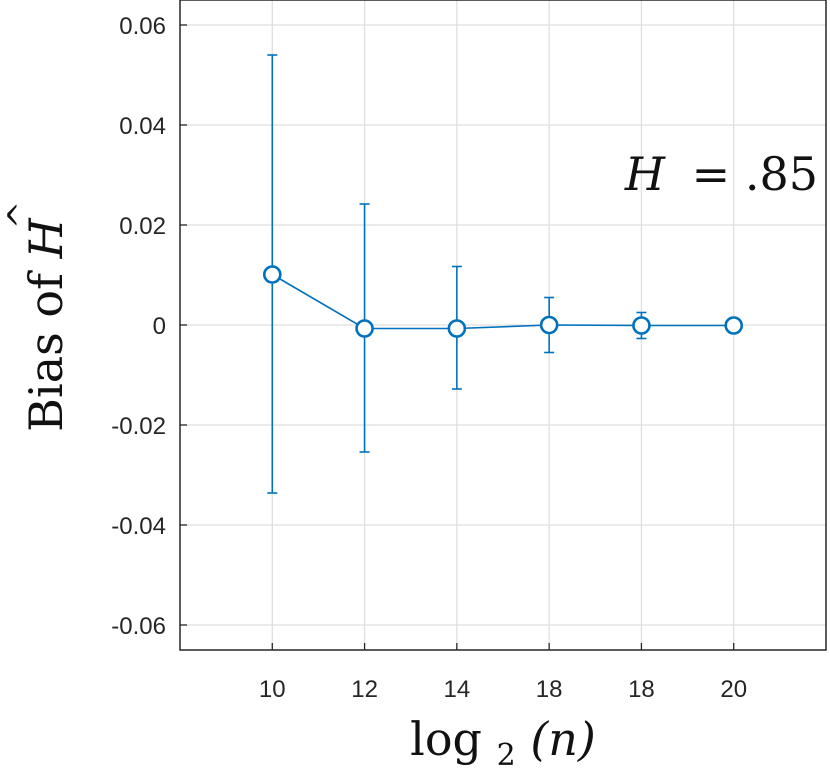 The image size is (830, 773). What do you see at coordinates (506, 755) in the screenshot?
I see `x-label-subscript: 2` at bounding box center [506, 755].